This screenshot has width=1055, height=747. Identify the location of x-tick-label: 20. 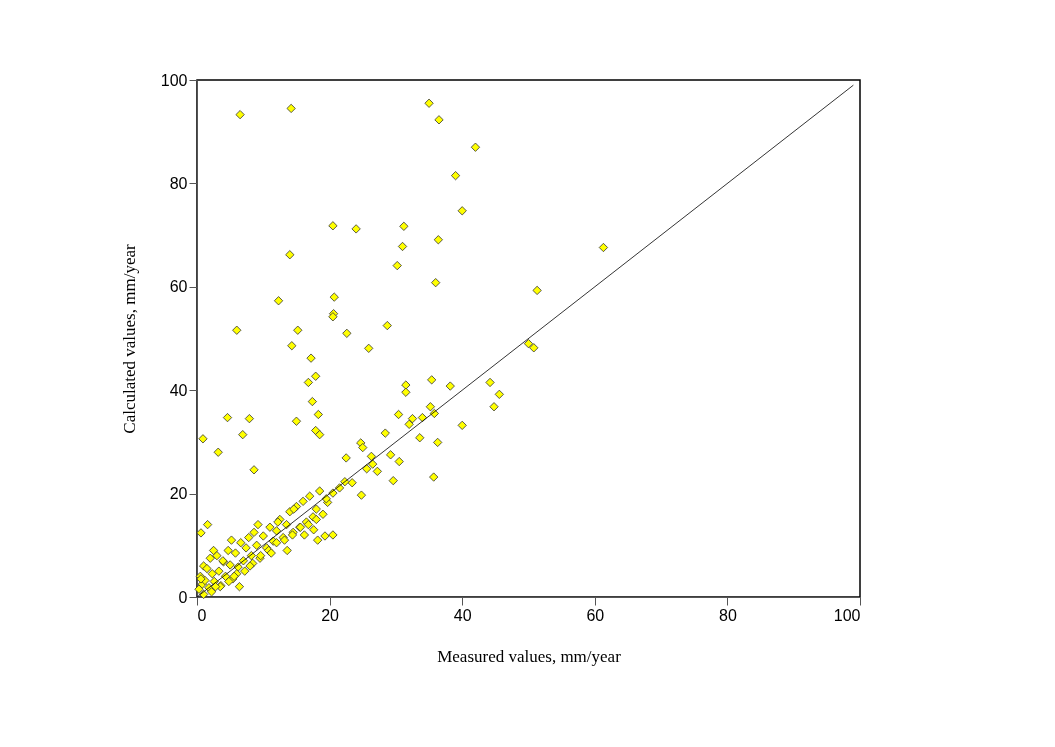
(330, 615).